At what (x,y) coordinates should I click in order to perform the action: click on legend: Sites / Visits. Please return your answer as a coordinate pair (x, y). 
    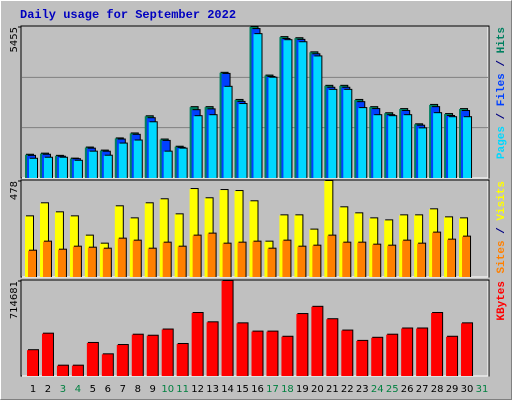
    Looking at the image, I should click on (502, 227).